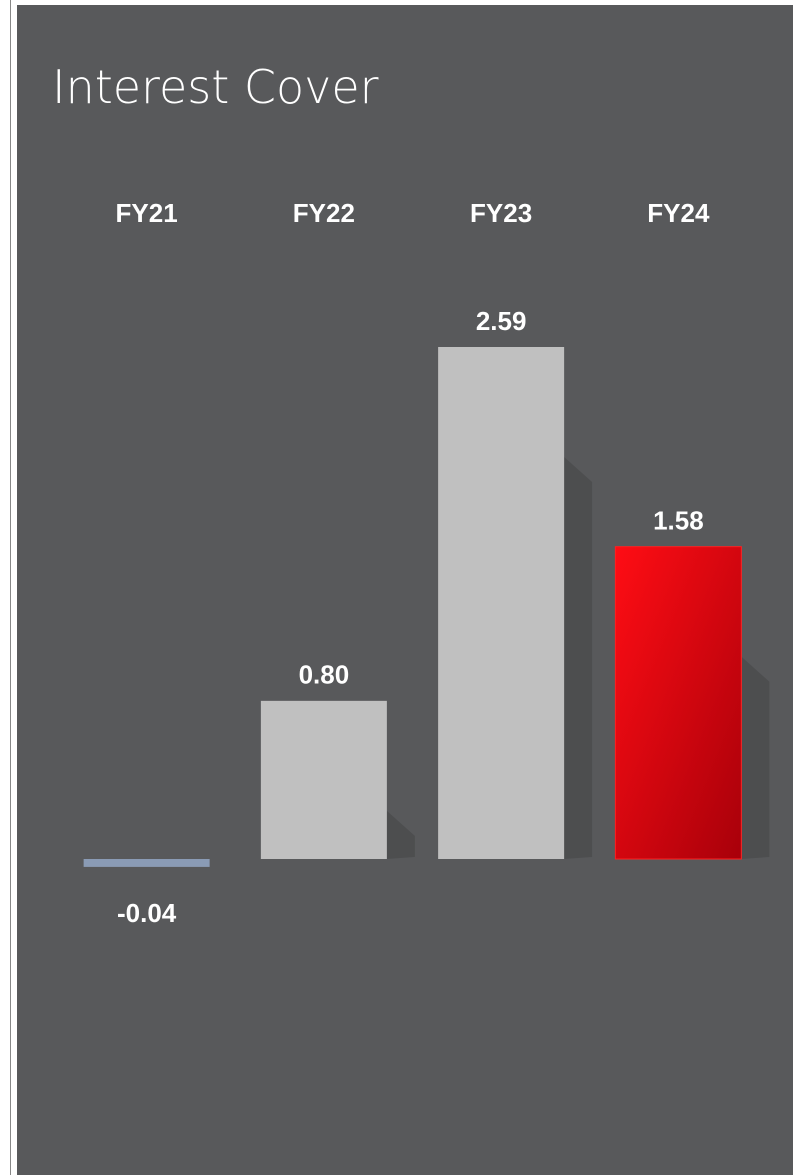 The width and height of the screenshot is (793, 1175). What do you see at coordinates (324, 675) in the screenshot?
I see `value-label: 0.80` at bounding box center [324, 675].